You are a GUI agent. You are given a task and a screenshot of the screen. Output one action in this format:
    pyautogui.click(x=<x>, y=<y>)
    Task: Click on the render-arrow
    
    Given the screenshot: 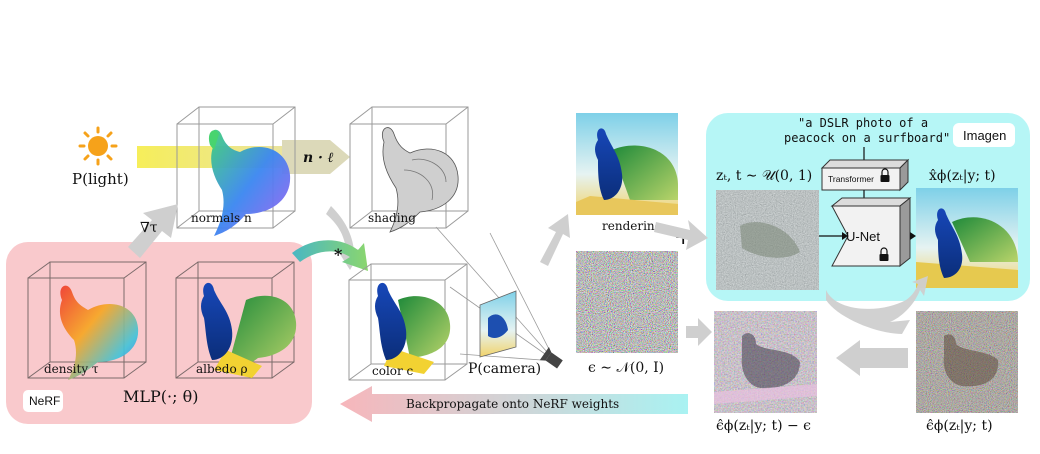 What is the action you would take?
    pyautogui.click(x=555, y=240)
    